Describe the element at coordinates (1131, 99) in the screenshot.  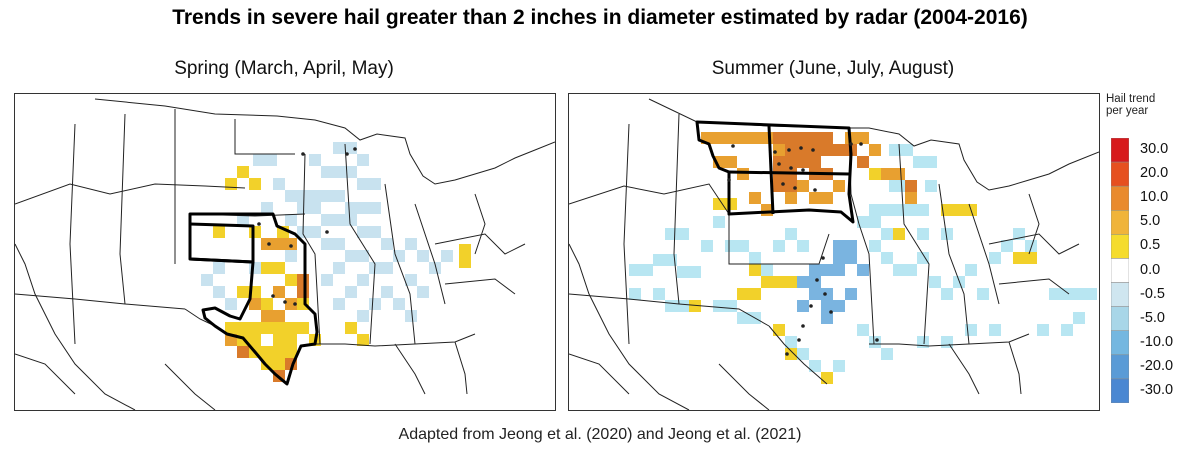
I see `legend-title-line1: Hail trend` at that location.